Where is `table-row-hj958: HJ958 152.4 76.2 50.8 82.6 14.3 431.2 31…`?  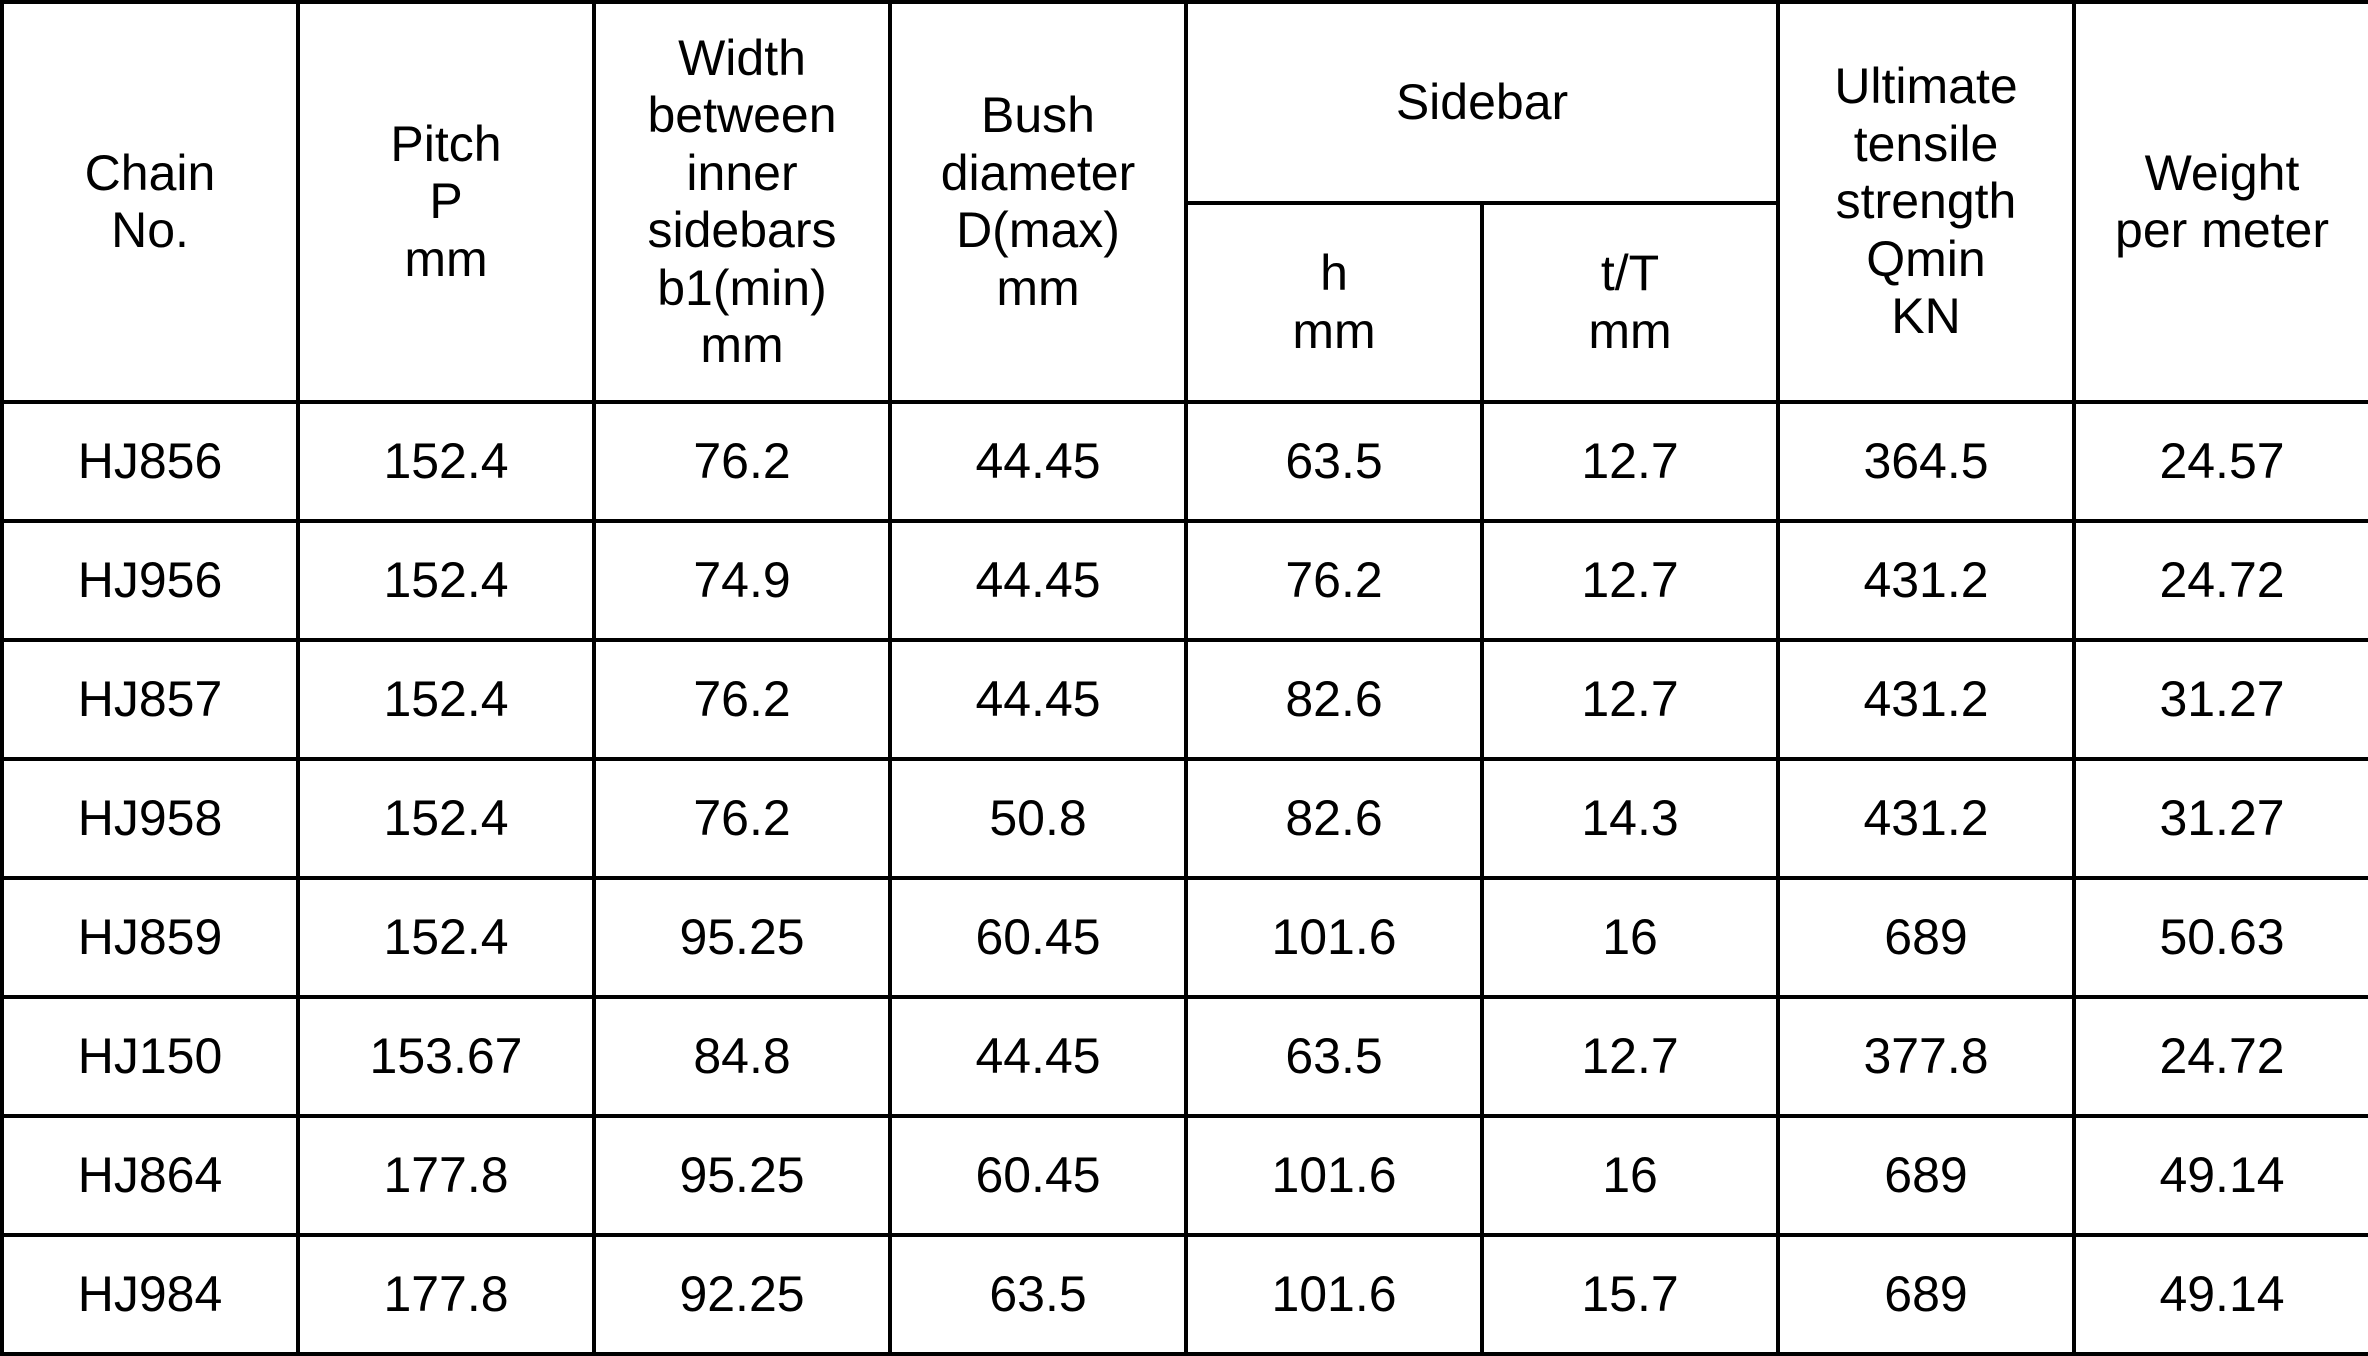
table-row-hj958: HJ958 152.4 76.2 50.8 82.6 14.3 431.2 31… is located at coordinates (1184, 818).